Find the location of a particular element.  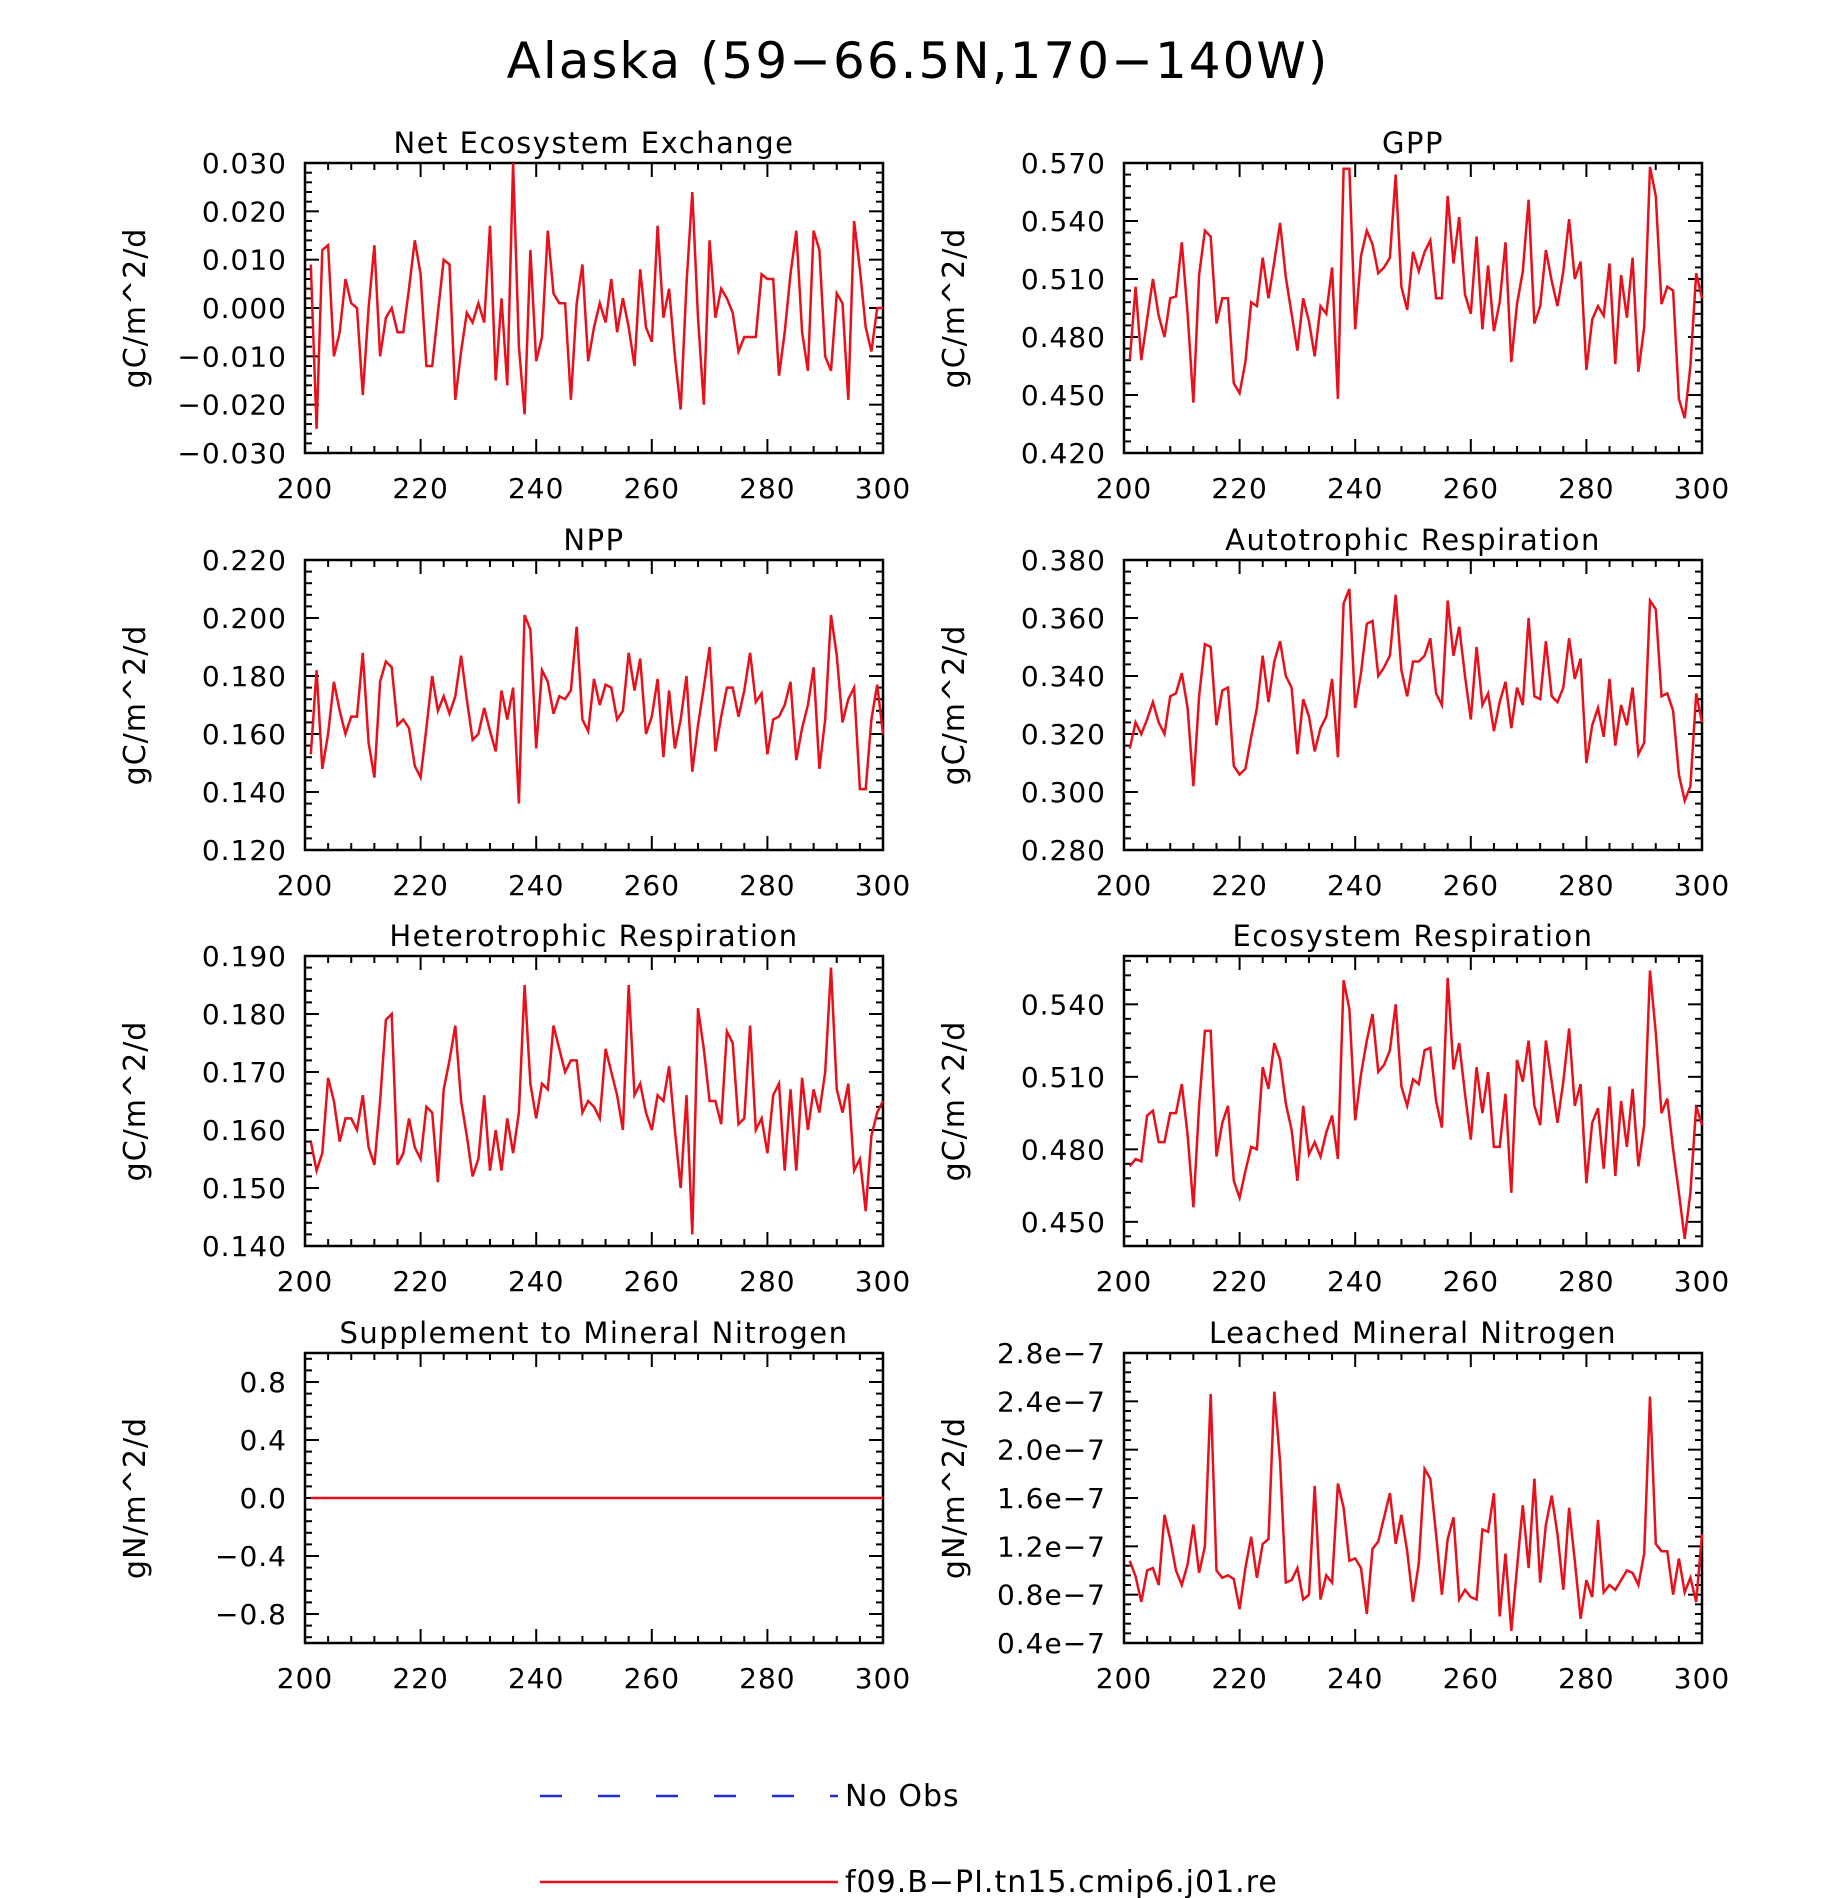

y-axis-label: gN/m^2/d is located at coordinates (135, 1498).